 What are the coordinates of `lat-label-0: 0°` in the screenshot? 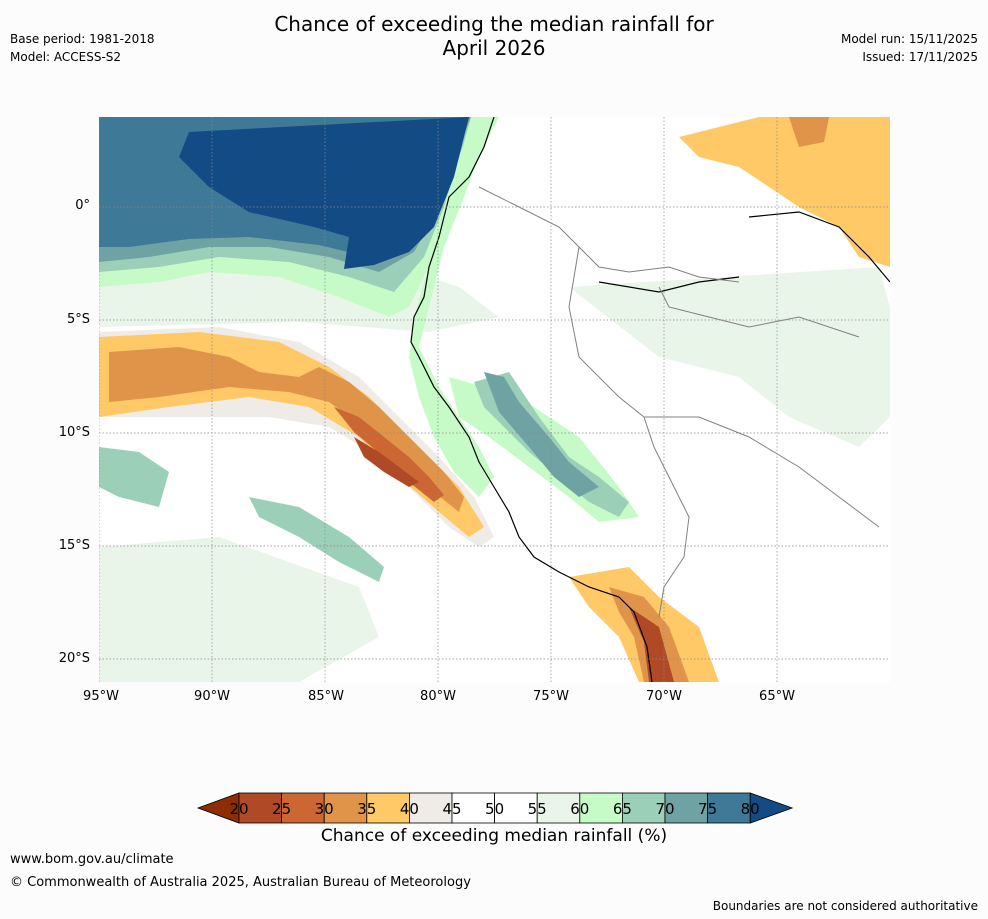 It's located at (82, 205).